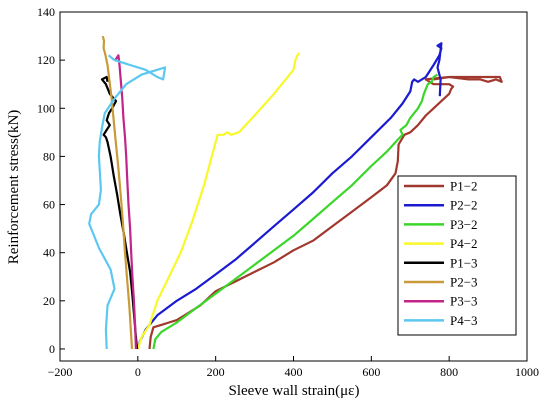 The width and height of the screenshot is (550, 404). What do you see at coordinates (464, 224) in the screenshot?
I see `legend-label: P3−2` at bounding box center [464, 224].